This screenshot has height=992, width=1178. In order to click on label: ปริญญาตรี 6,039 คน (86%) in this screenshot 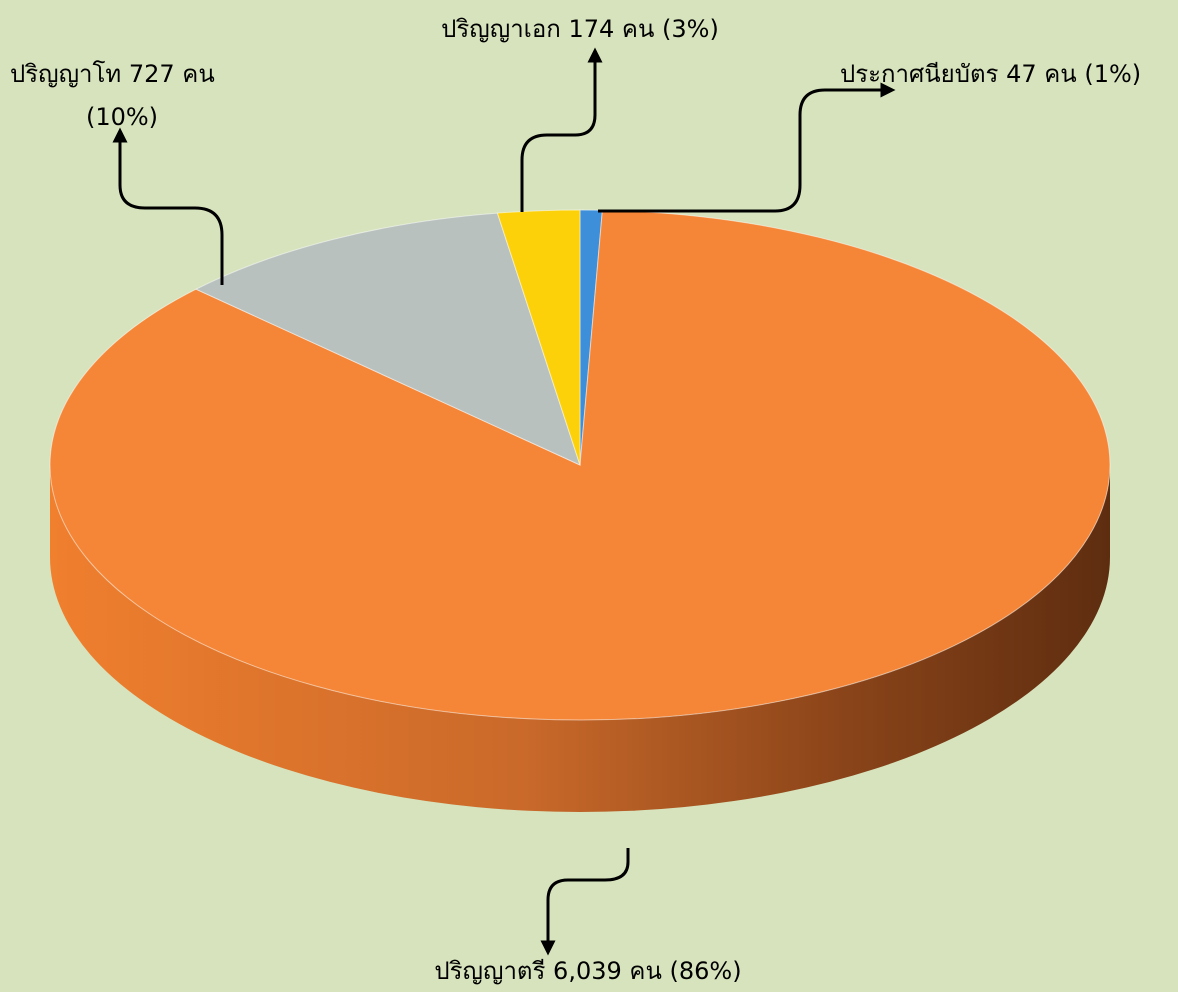, I will do `click(587, 971)`.